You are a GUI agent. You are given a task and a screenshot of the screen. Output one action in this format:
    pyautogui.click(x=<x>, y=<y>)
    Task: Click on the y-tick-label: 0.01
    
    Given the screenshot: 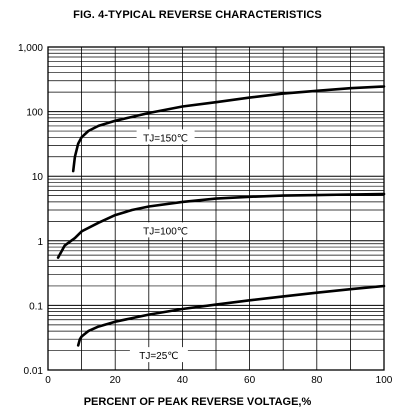 What is the action you would take?
    pyautogui.click(x=34, y=371)
    